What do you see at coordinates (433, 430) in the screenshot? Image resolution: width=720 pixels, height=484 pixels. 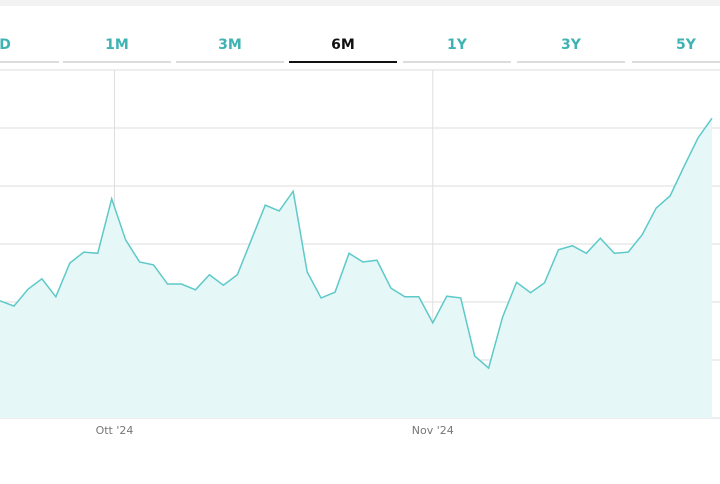 I see `x-tick-label: Nov '24` at bounding box center [433, 430].